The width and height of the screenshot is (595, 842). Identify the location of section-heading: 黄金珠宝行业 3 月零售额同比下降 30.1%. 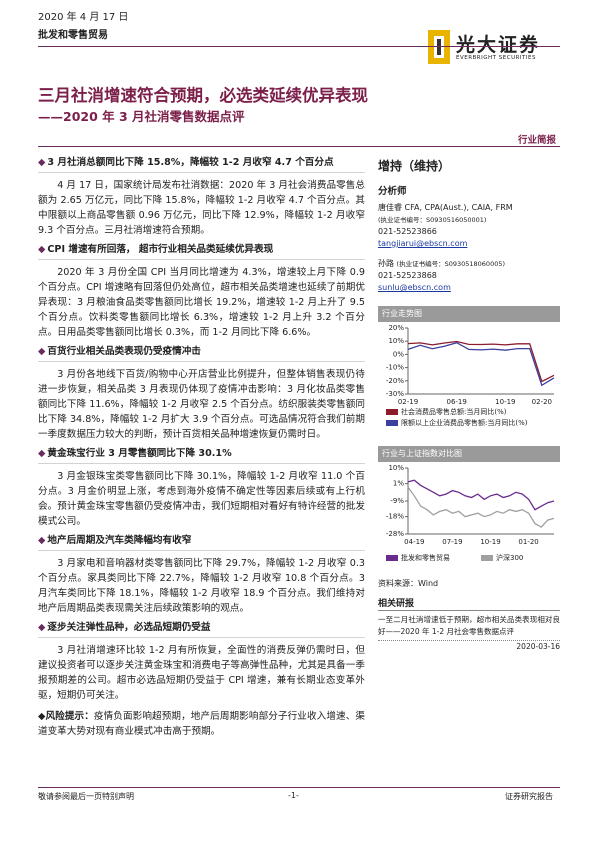
(201, 455).